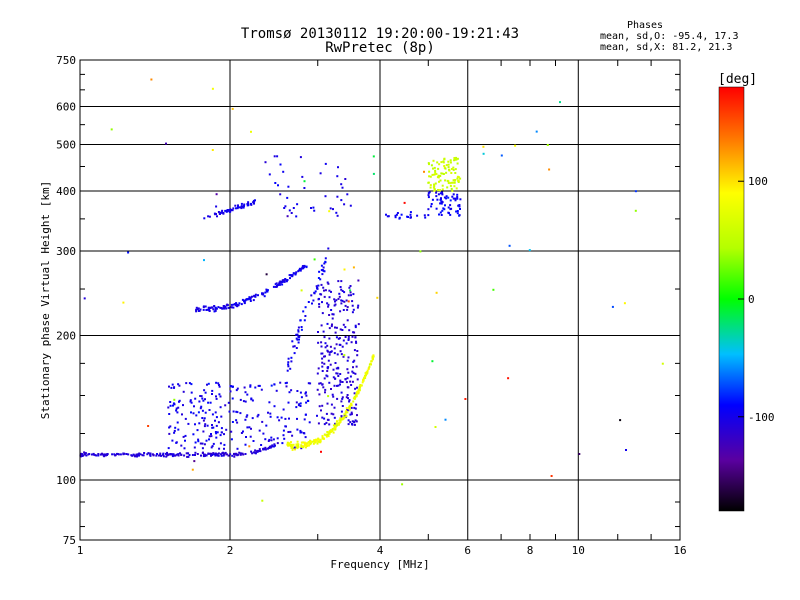 This screenshot has width=800, height=600. Describe the element at coordinates (738, 79) in the screenshot. I see `colorbar-unit-label: [deg]` at that location.